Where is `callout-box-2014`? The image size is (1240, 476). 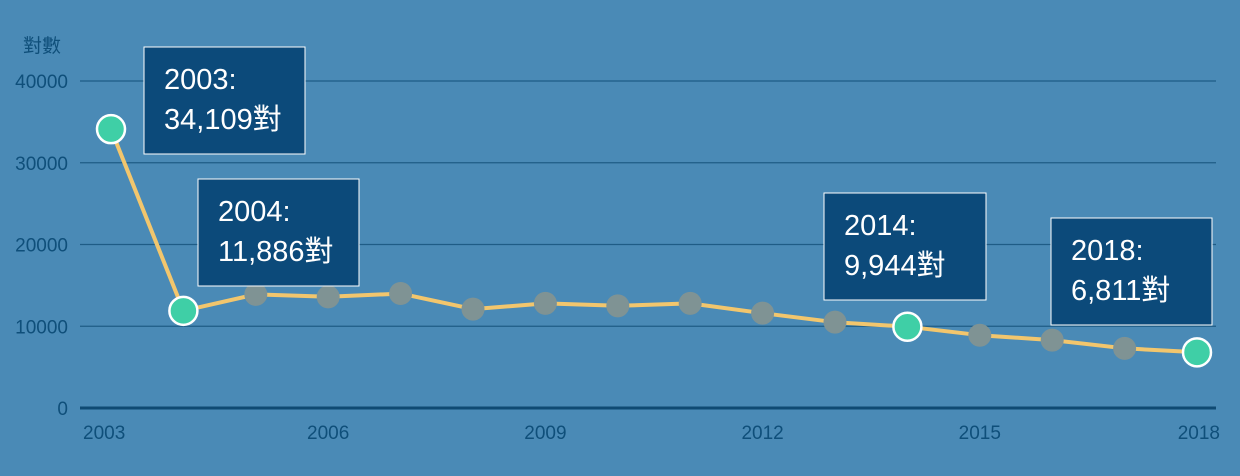 callout-box-2014 is located at coordinates (905, 246).